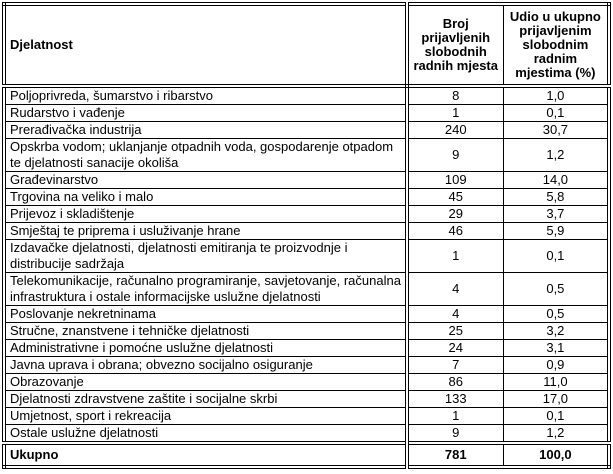 The width and height of the screenshot is (613, 474). I want to click on table-row: Prijevoz i skladištenje 29 3,7, so click(306, 214).